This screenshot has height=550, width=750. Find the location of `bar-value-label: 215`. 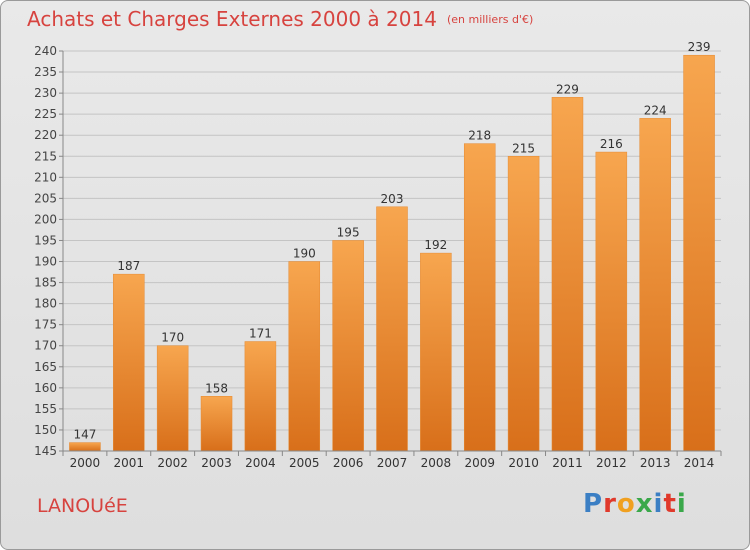

bar-value-label: 215 is located at coordinates (523, 148).